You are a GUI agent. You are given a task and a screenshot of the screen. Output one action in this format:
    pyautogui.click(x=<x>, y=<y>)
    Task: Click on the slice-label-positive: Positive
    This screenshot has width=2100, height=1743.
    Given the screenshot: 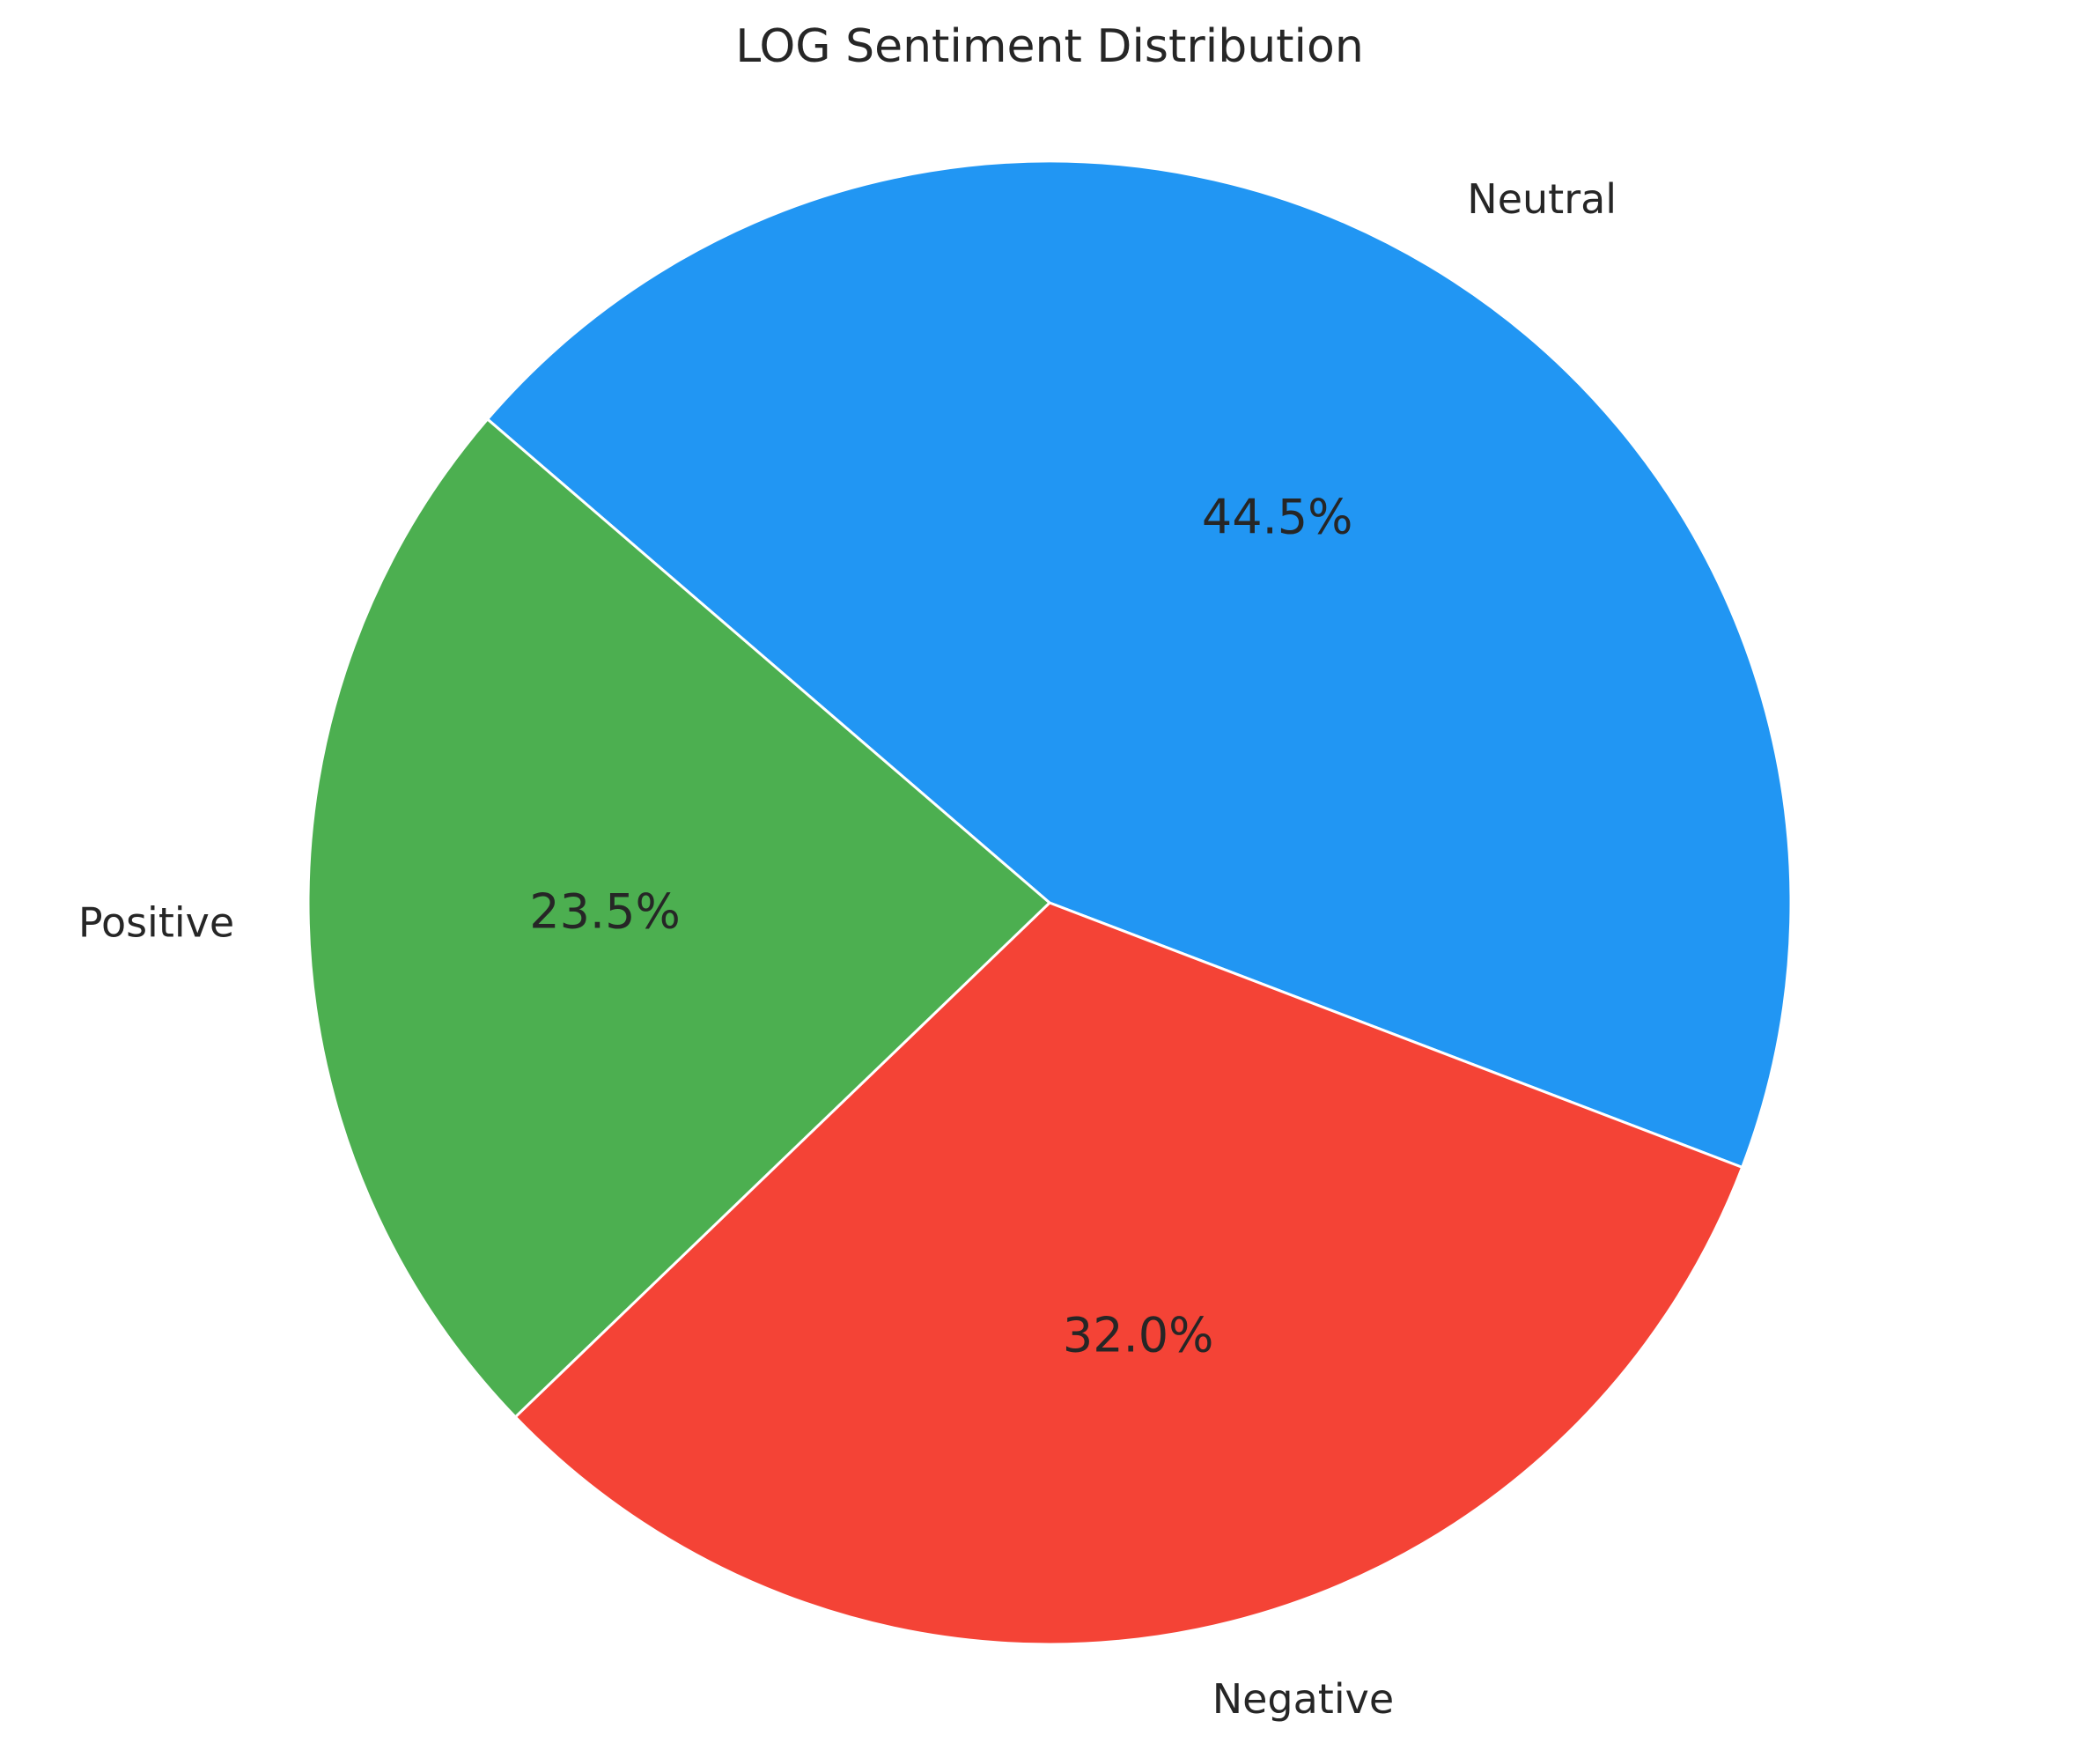 What is the action you would take?
    pyautogui.click(x=156, y=922)
    